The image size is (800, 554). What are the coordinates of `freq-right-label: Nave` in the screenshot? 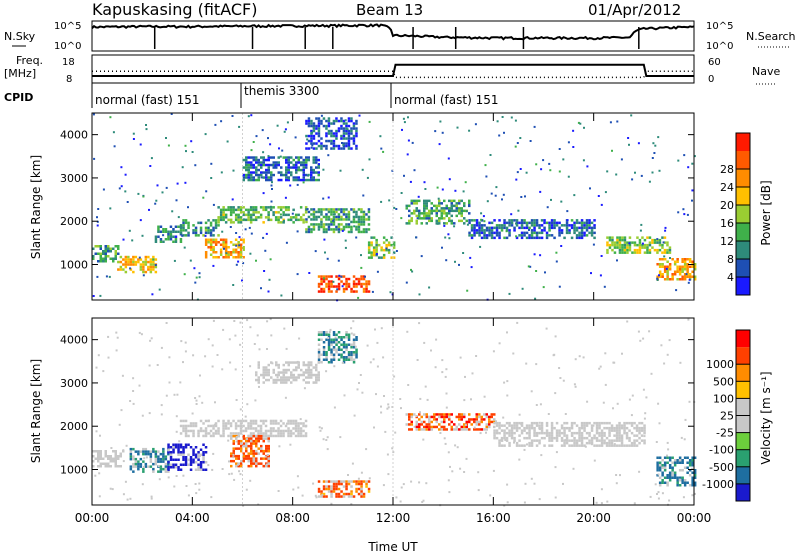 It's located at (766, 71).